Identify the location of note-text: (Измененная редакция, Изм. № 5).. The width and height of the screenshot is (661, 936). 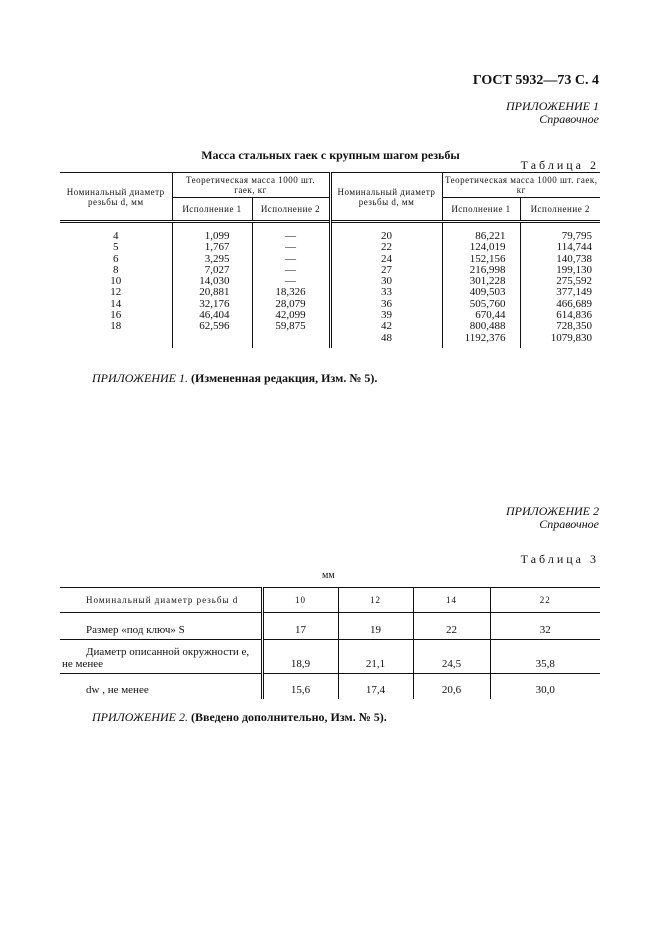
(284, 378).